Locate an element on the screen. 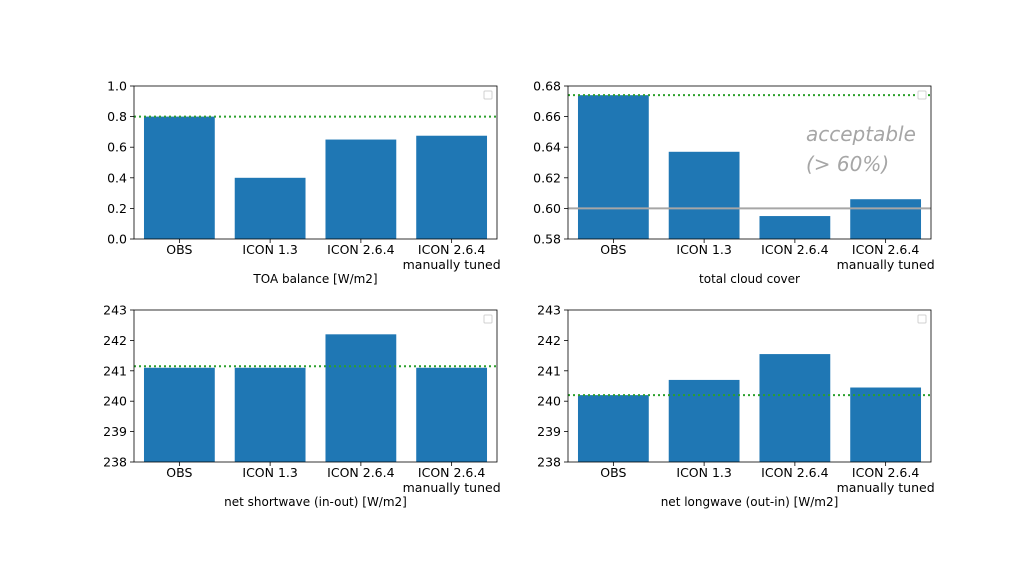 The height and width of the screenshot is (588, 1031). bar: ICON 2.6.4: 241.55 is located at coordinates (795, 408).